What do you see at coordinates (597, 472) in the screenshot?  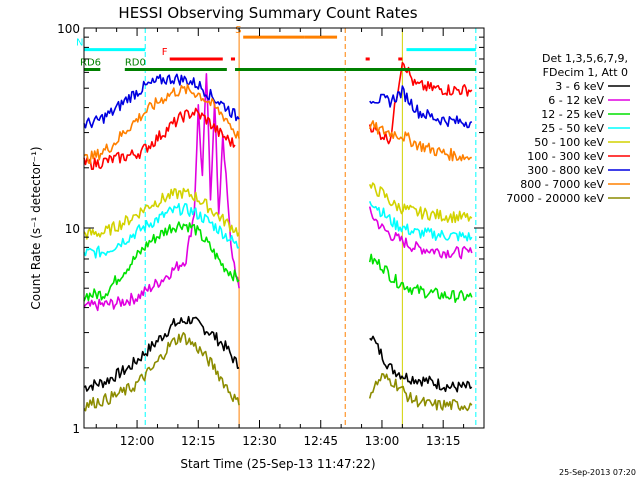 I see `timestamp: 25-Sep-2013 07:20` at bounding box center [597, 472].